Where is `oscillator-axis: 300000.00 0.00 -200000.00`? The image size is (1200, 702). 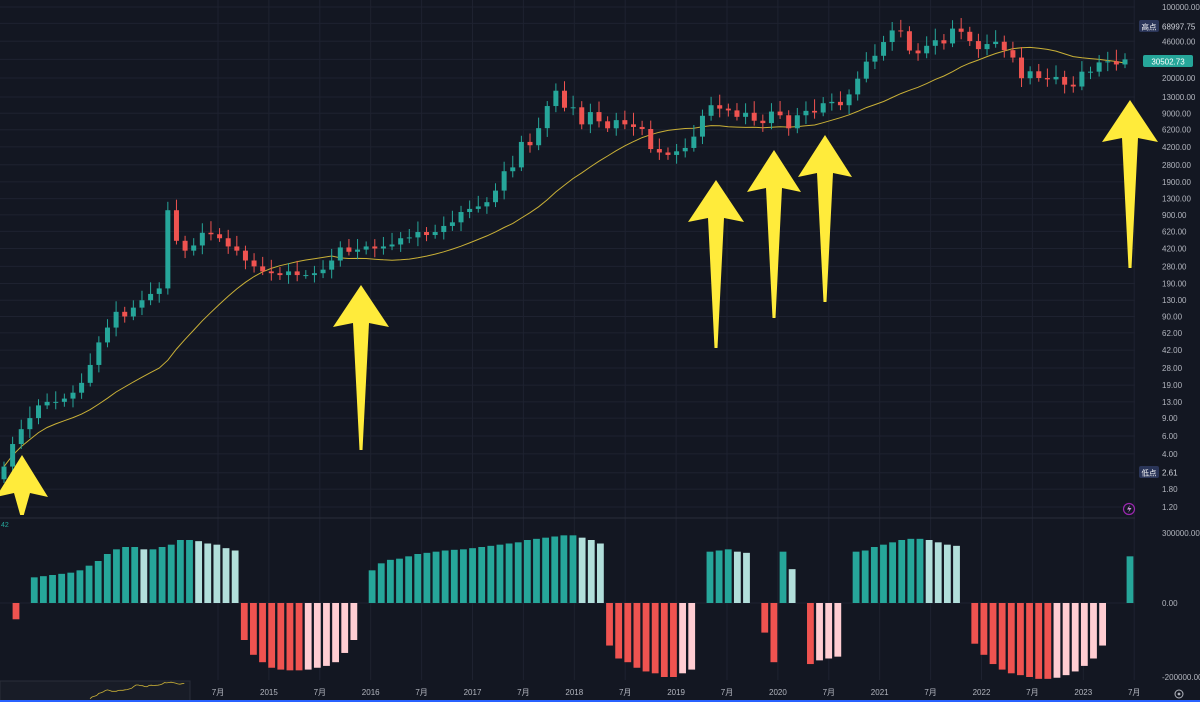
oscillator-axis: 300000.00 0.00 -200000.00 is located at coordinates (1181, 605).